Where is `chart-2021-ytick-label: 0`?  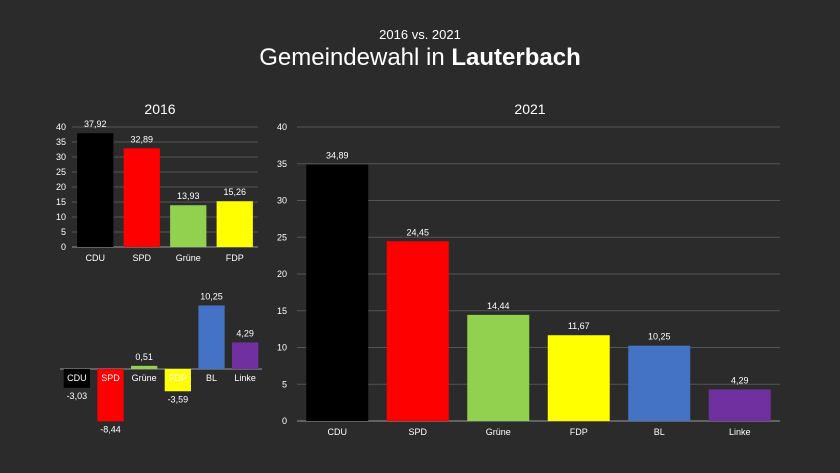 chart-2021-ytick-label: 0 is located at coordinates (284, 421).